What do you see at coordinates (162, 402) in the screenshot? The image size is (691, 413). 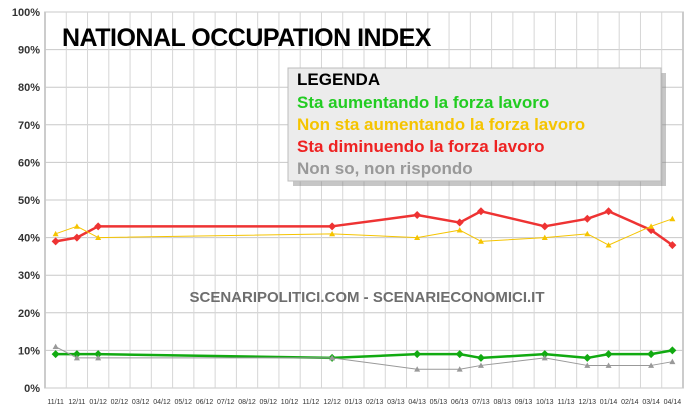 I see `x-tick-label: 04/12` at bounding box center [162, 402].